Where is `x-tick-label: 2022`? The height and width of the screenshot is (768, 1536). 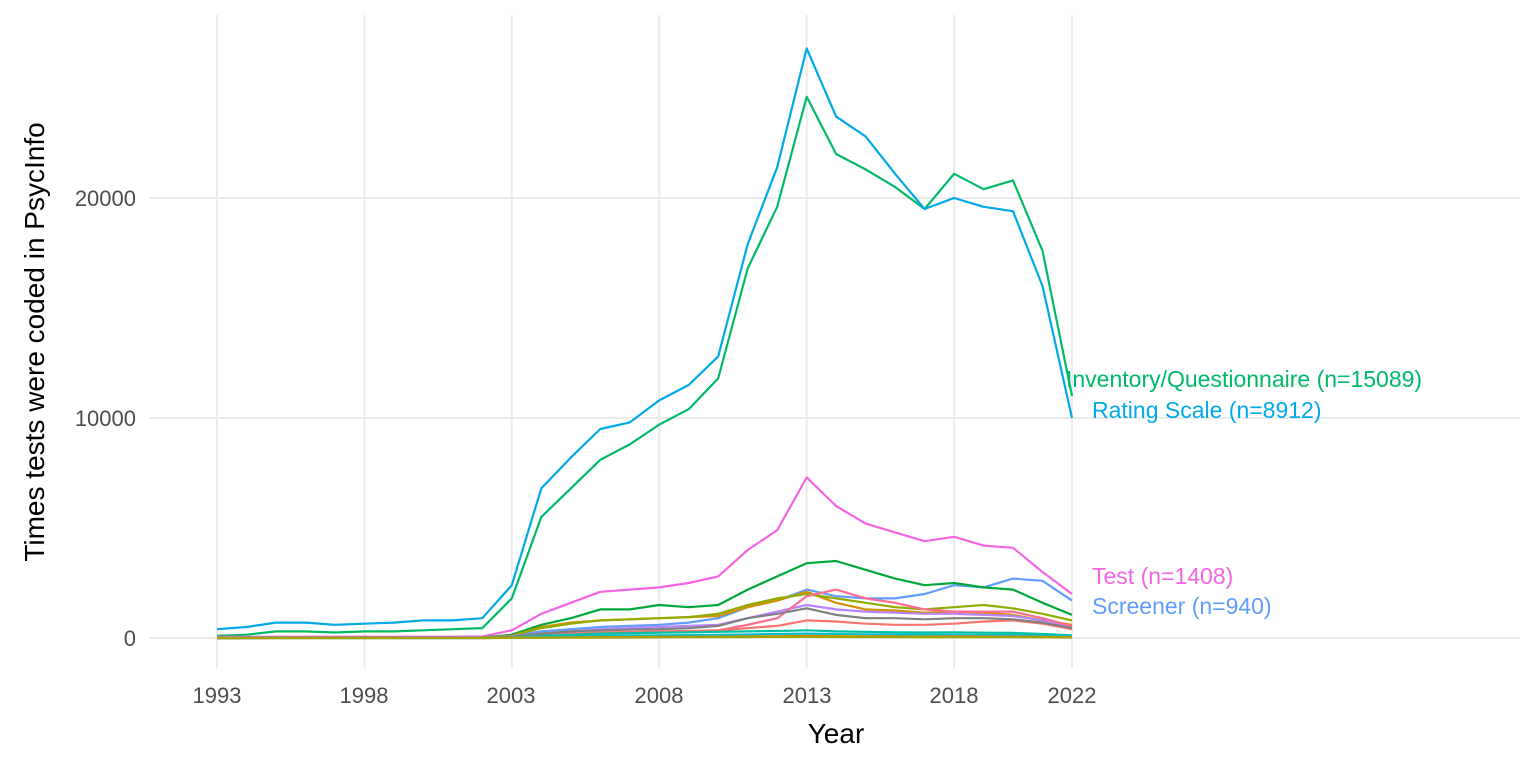 x-tick-label: 2022 is located at coordinates (1072, 695).